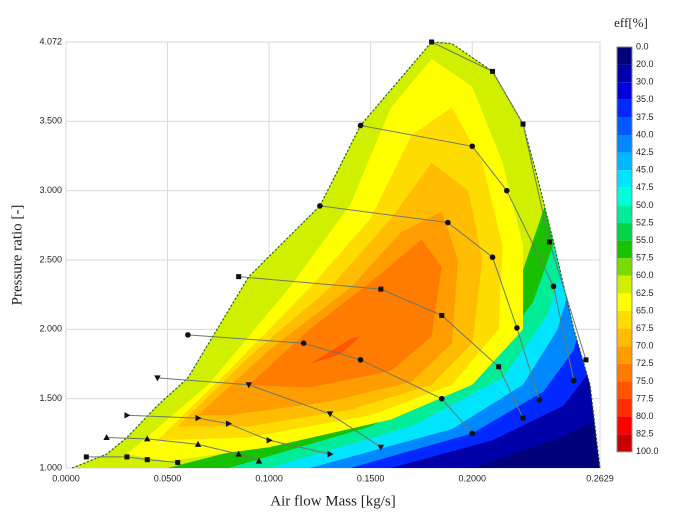 The height and width of the screenshot is (520, 682). Describe the element at coordinates (269, 478) in the screenshot. I see `x-tick-label: 0.1000` at that location.